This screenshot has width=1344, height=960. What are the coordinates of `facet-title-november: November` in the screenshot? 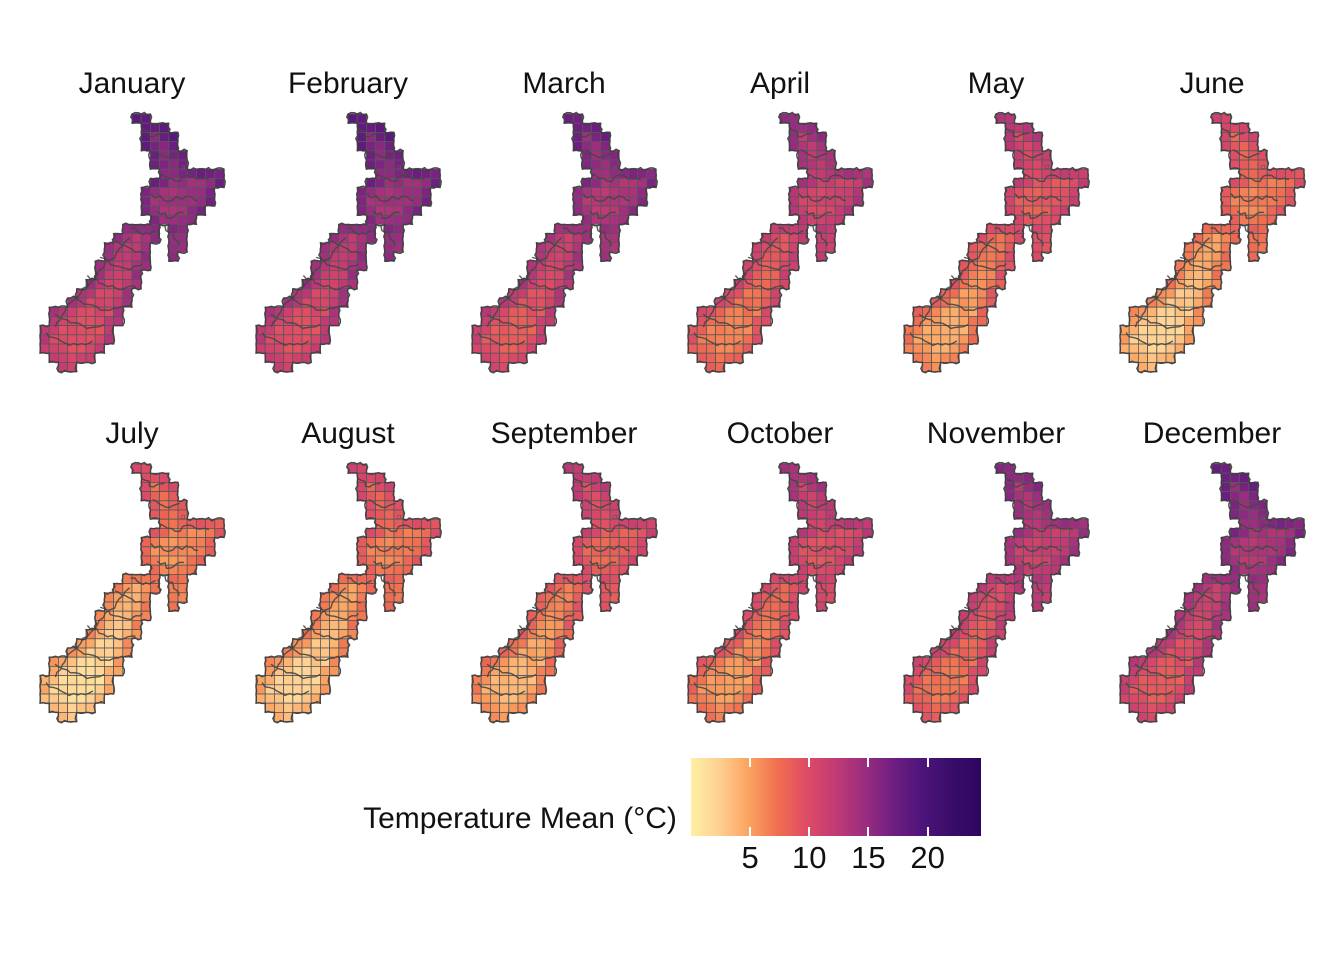 It's located at (996, 433).